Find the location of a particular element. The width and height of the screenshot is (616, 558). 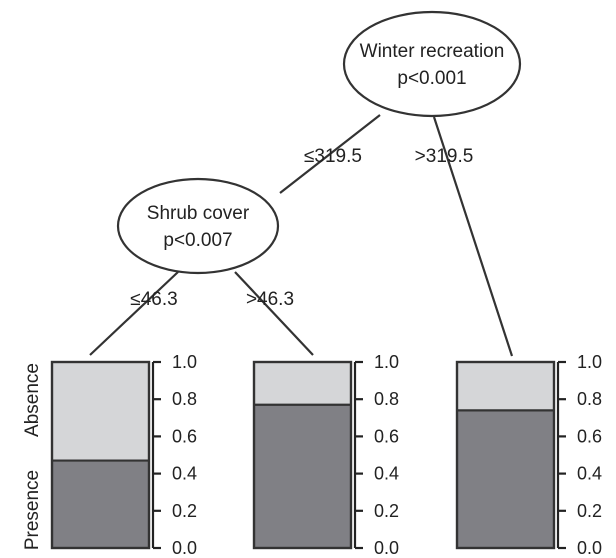

ylabel-presence: Presence is located at coordinates (32, 510).